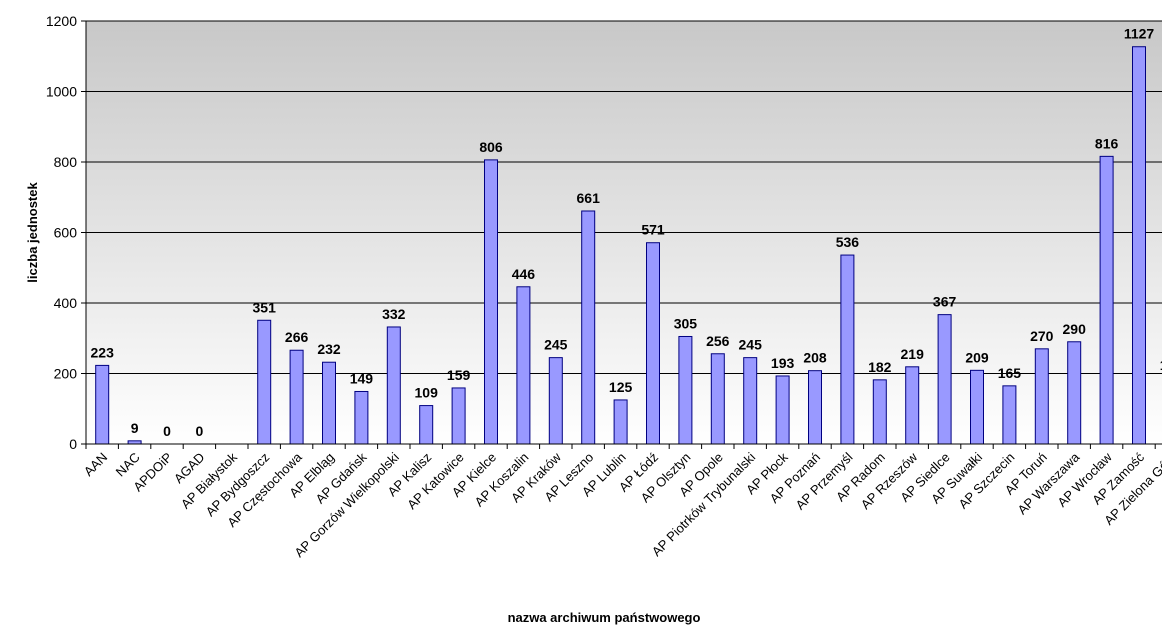 Image resolution: width=1162 pixels, height=633 pixels. I want to click on data-label: 209, so click(977, 357).